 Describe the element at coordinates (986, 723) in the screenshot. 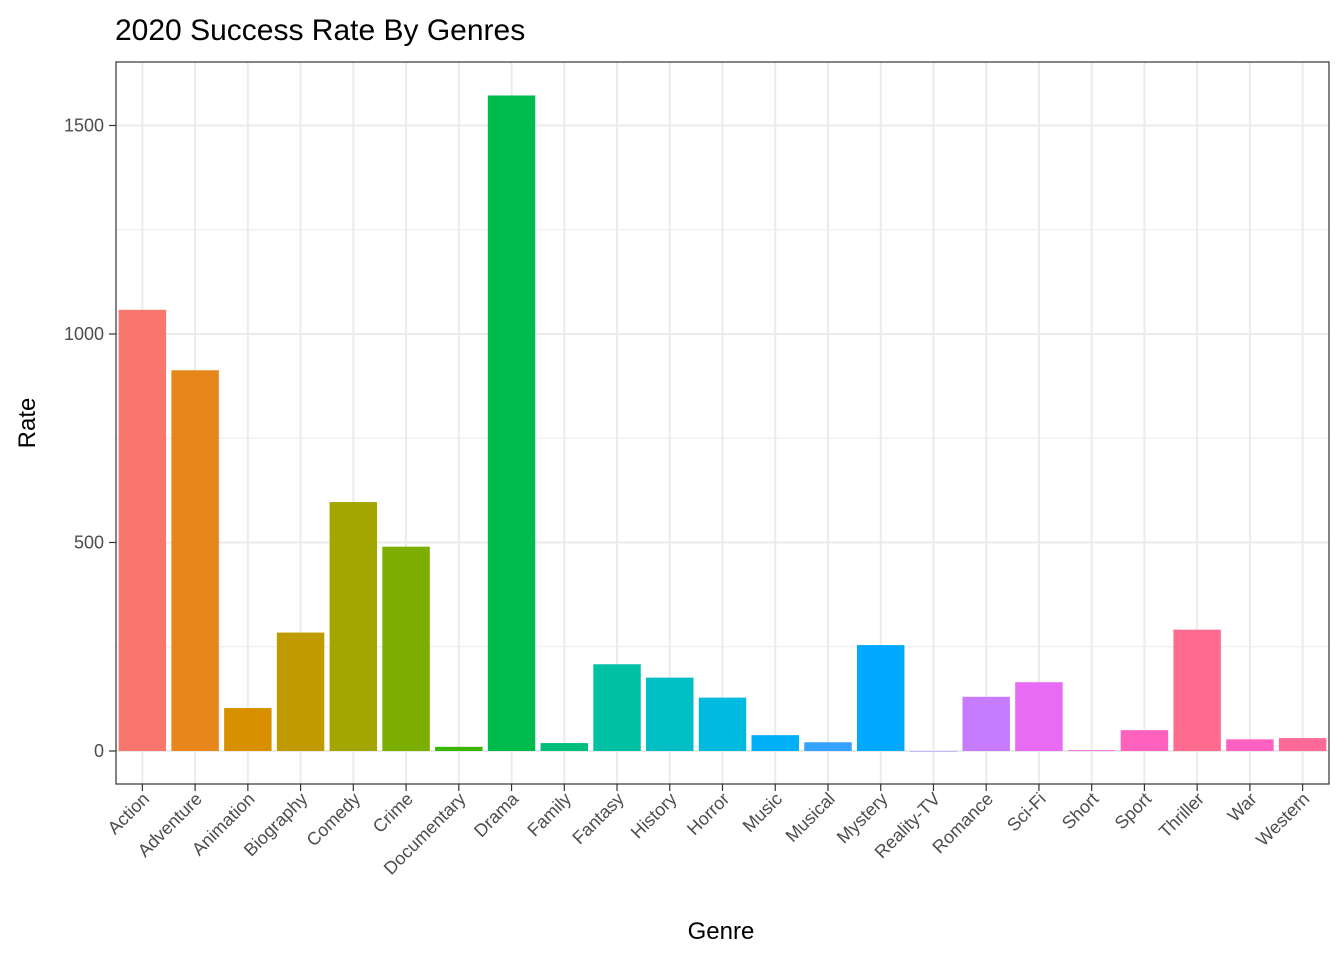

I see `bar-romance` at that location.